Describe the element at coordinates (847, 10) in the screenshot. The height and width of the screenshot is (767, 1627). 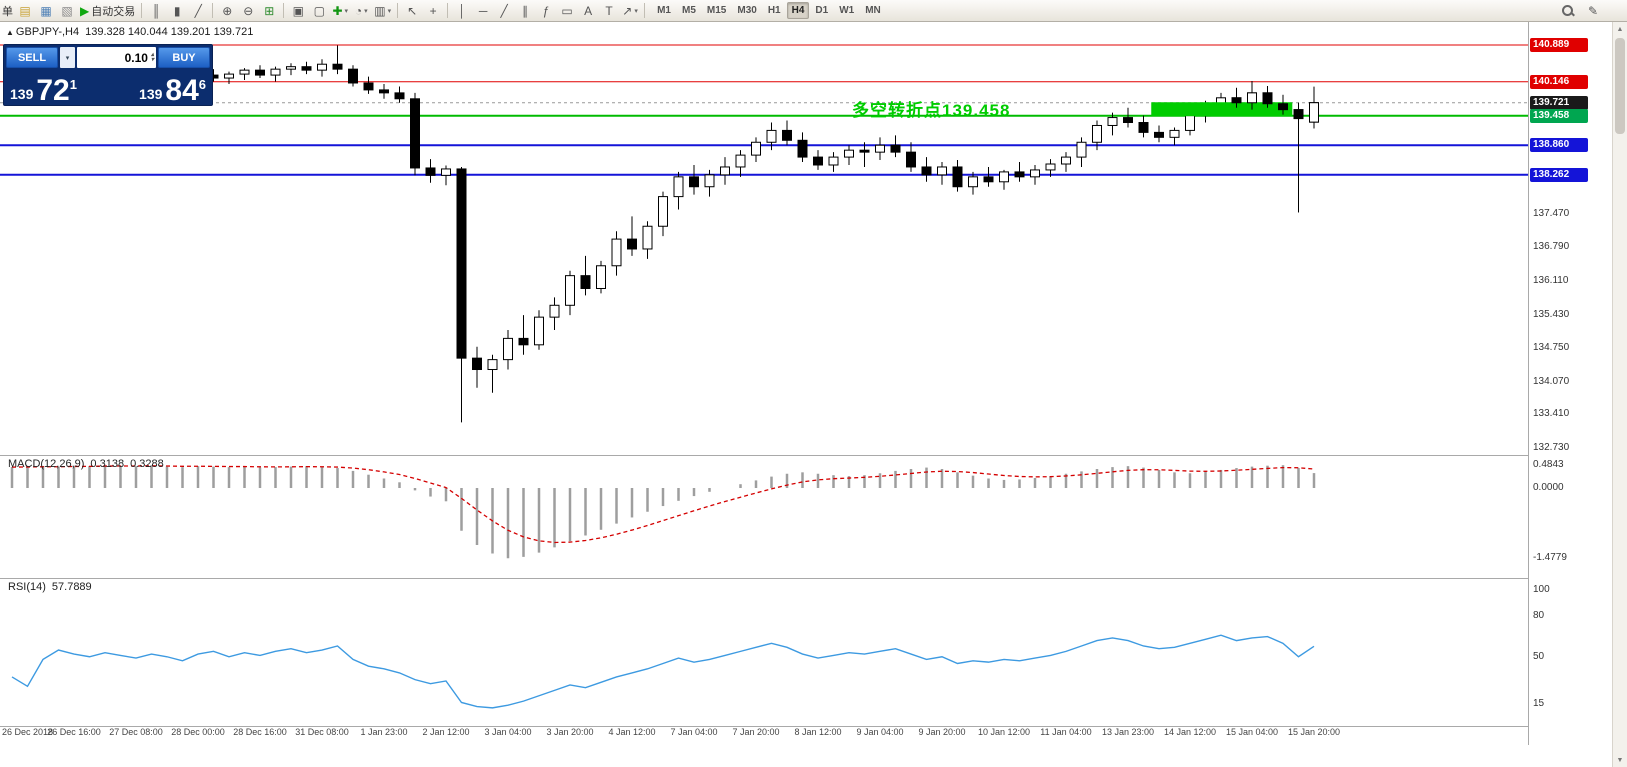
I see `timeframe-w1-button: W1` at that location.